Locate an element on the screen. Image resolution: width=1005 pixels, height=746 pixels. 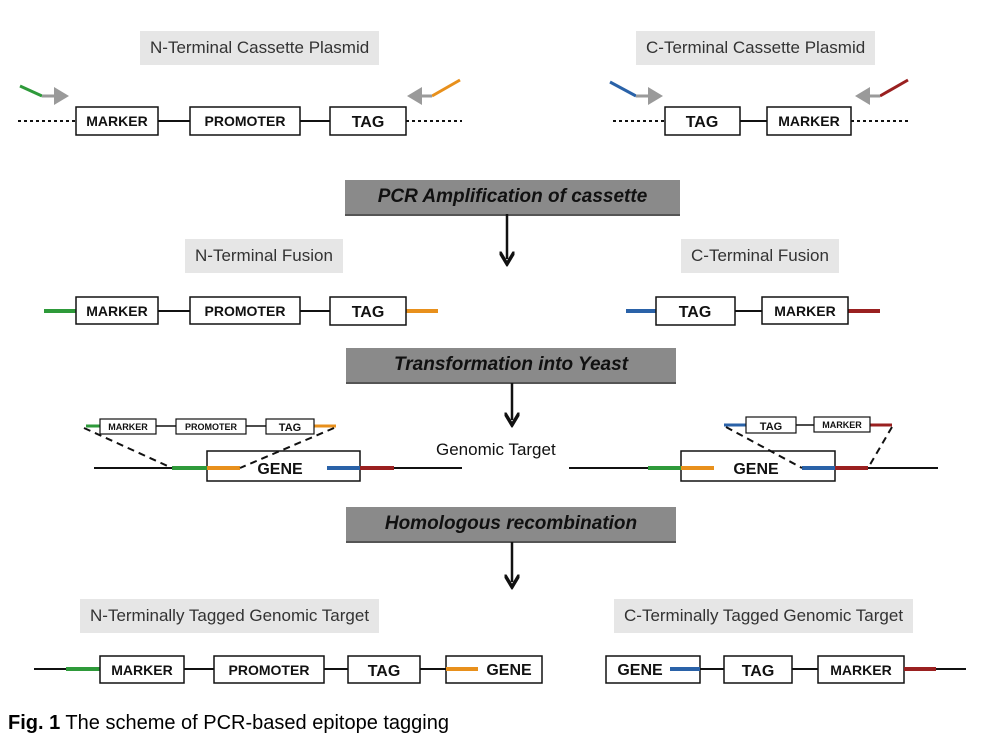
orange-primer is located at coordinates (446, 88).